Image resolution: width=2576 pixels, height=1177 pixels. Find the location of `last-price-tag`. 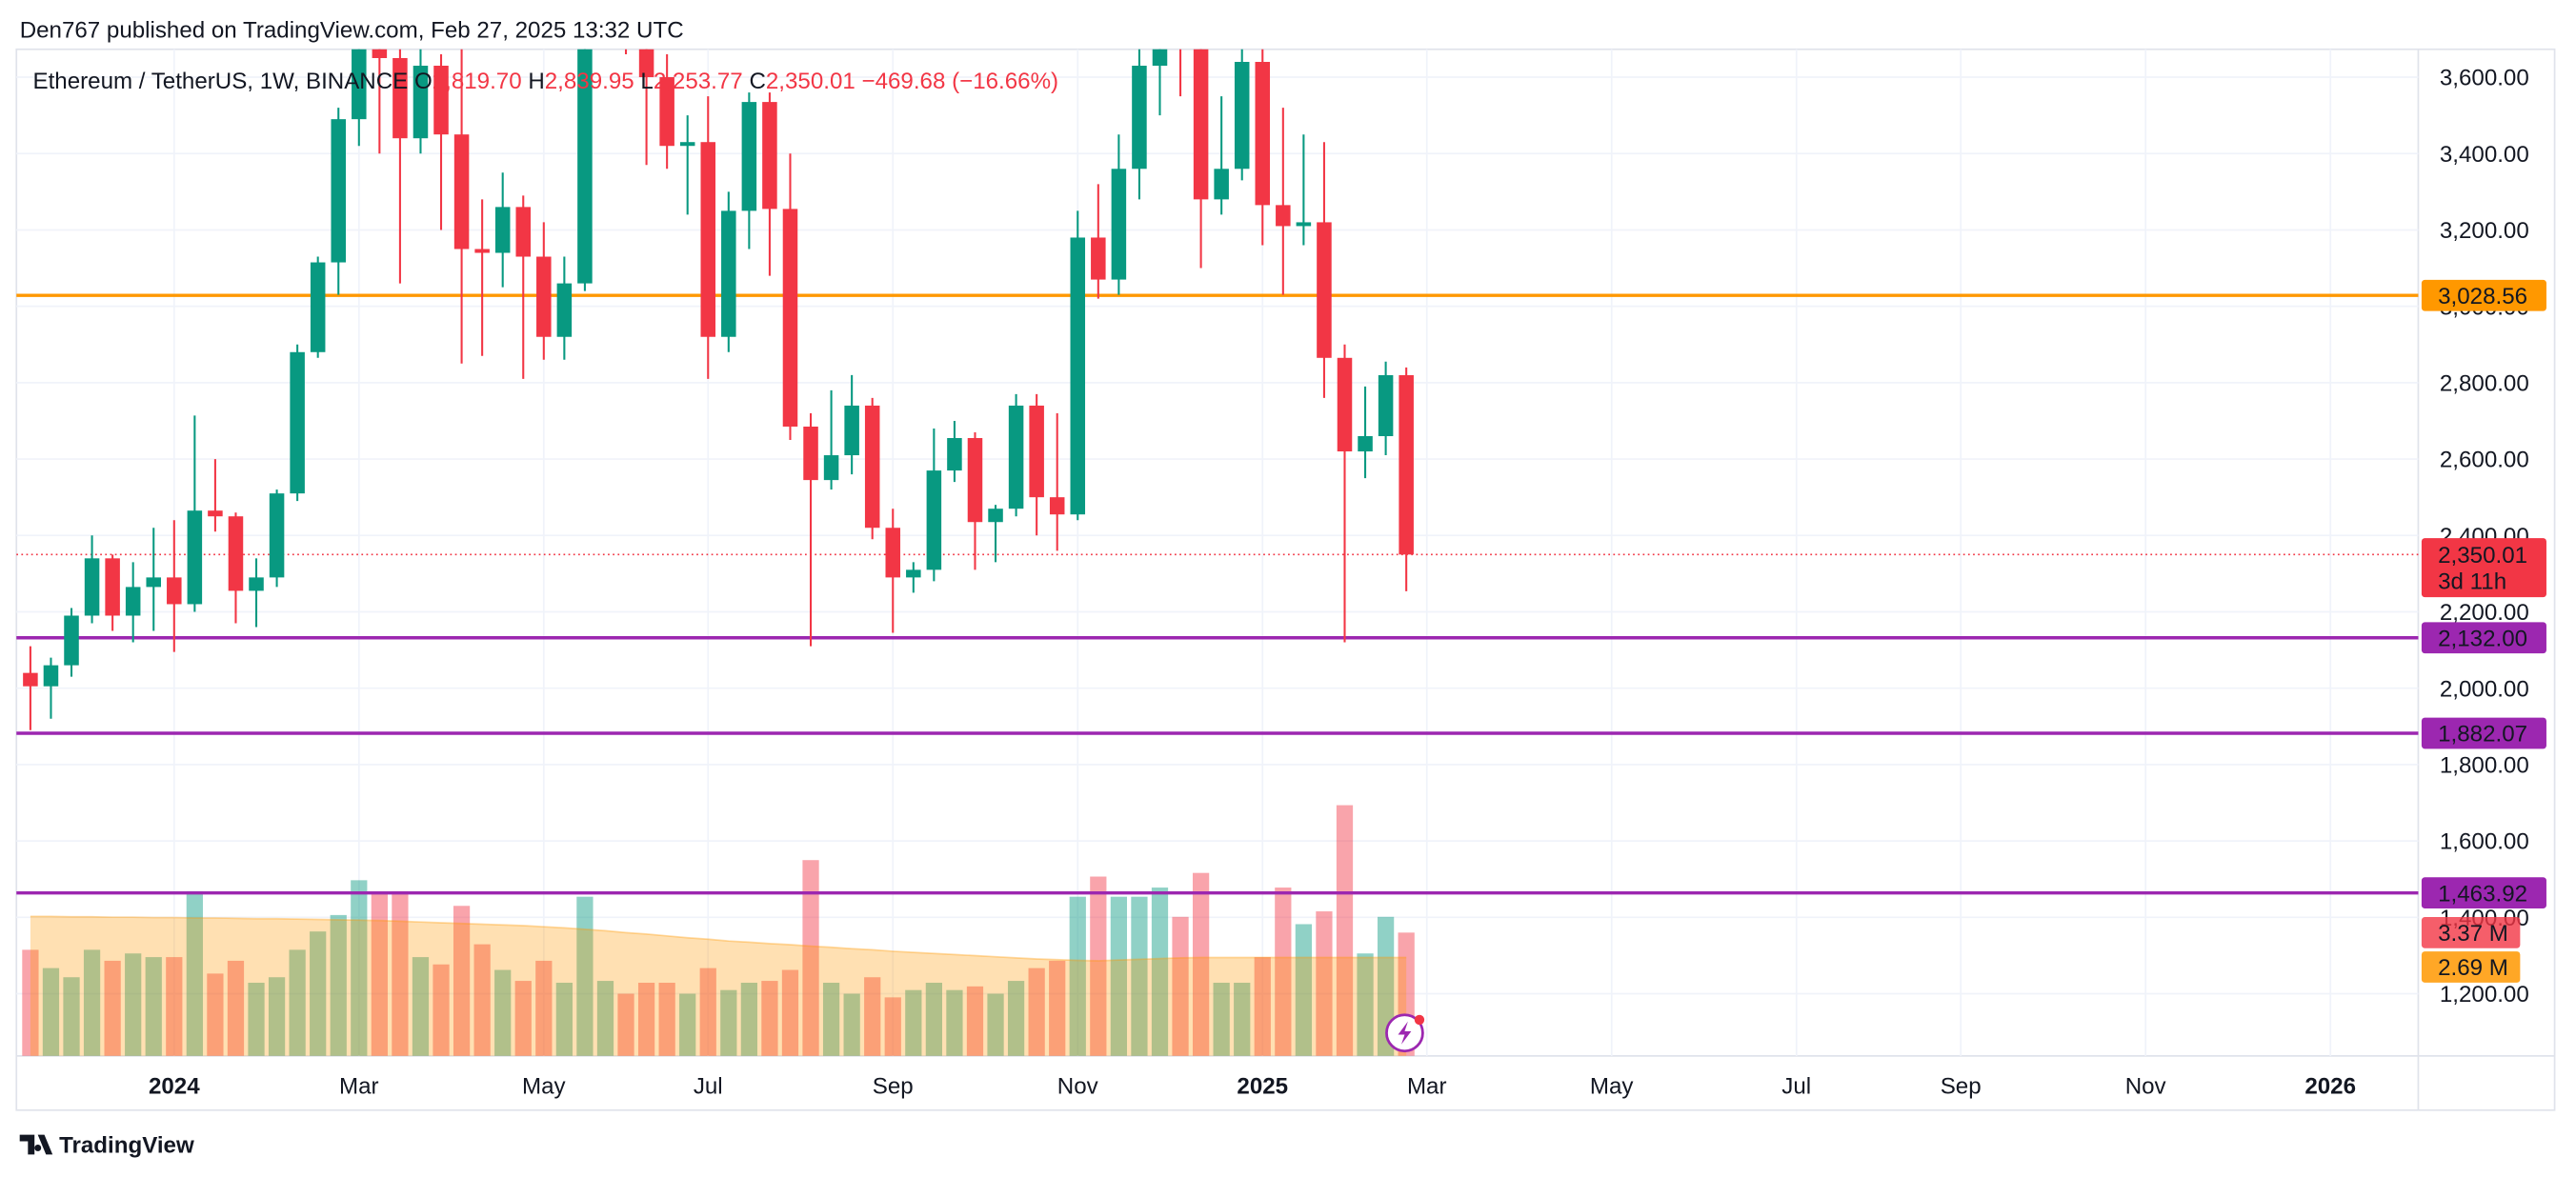

last-price-tag is located at coordinates (2484, 568).